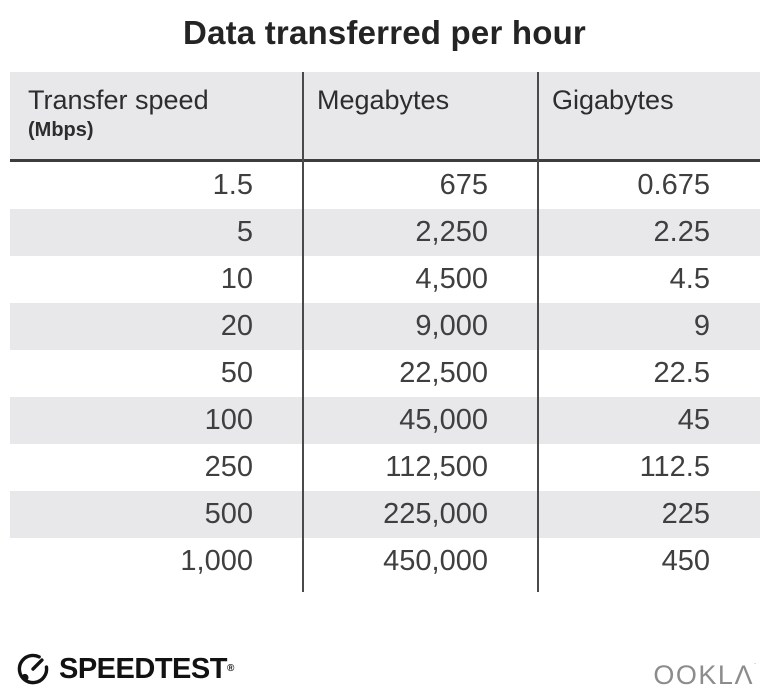 The height and width of the screenshot is (698, 769). Describe the element at coordinates (685, 514) in the screenshot. I see `cell-gigabytes: 225` at that location.